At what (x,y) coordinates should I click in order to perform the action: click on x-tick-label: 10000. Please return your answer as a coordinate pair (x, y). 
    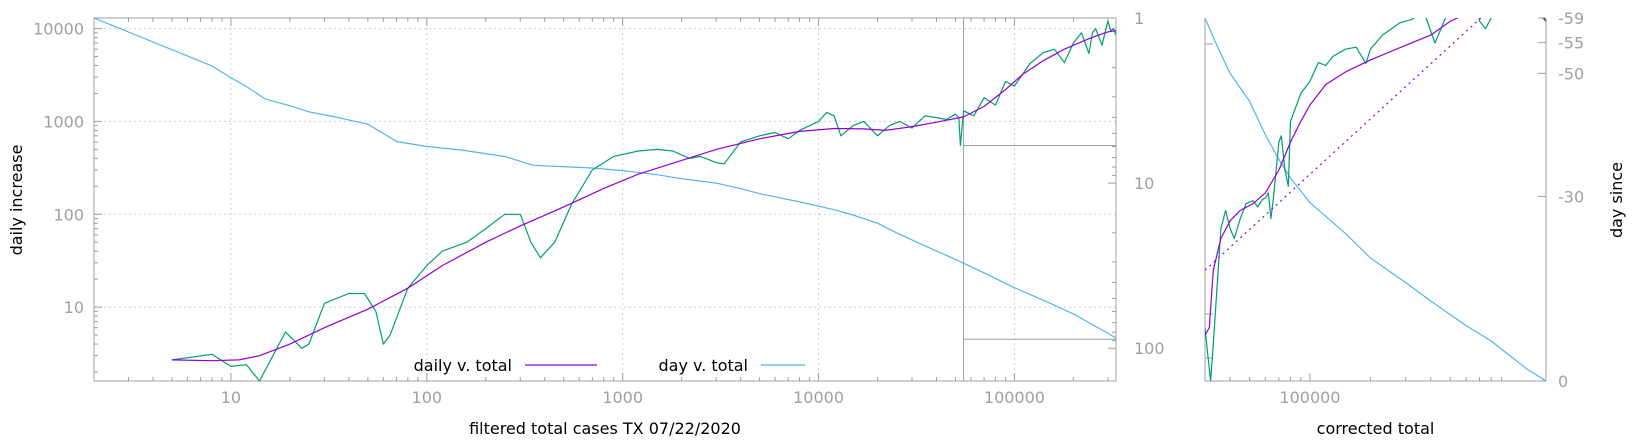
    Looking at the image, I should click on (818, 397).